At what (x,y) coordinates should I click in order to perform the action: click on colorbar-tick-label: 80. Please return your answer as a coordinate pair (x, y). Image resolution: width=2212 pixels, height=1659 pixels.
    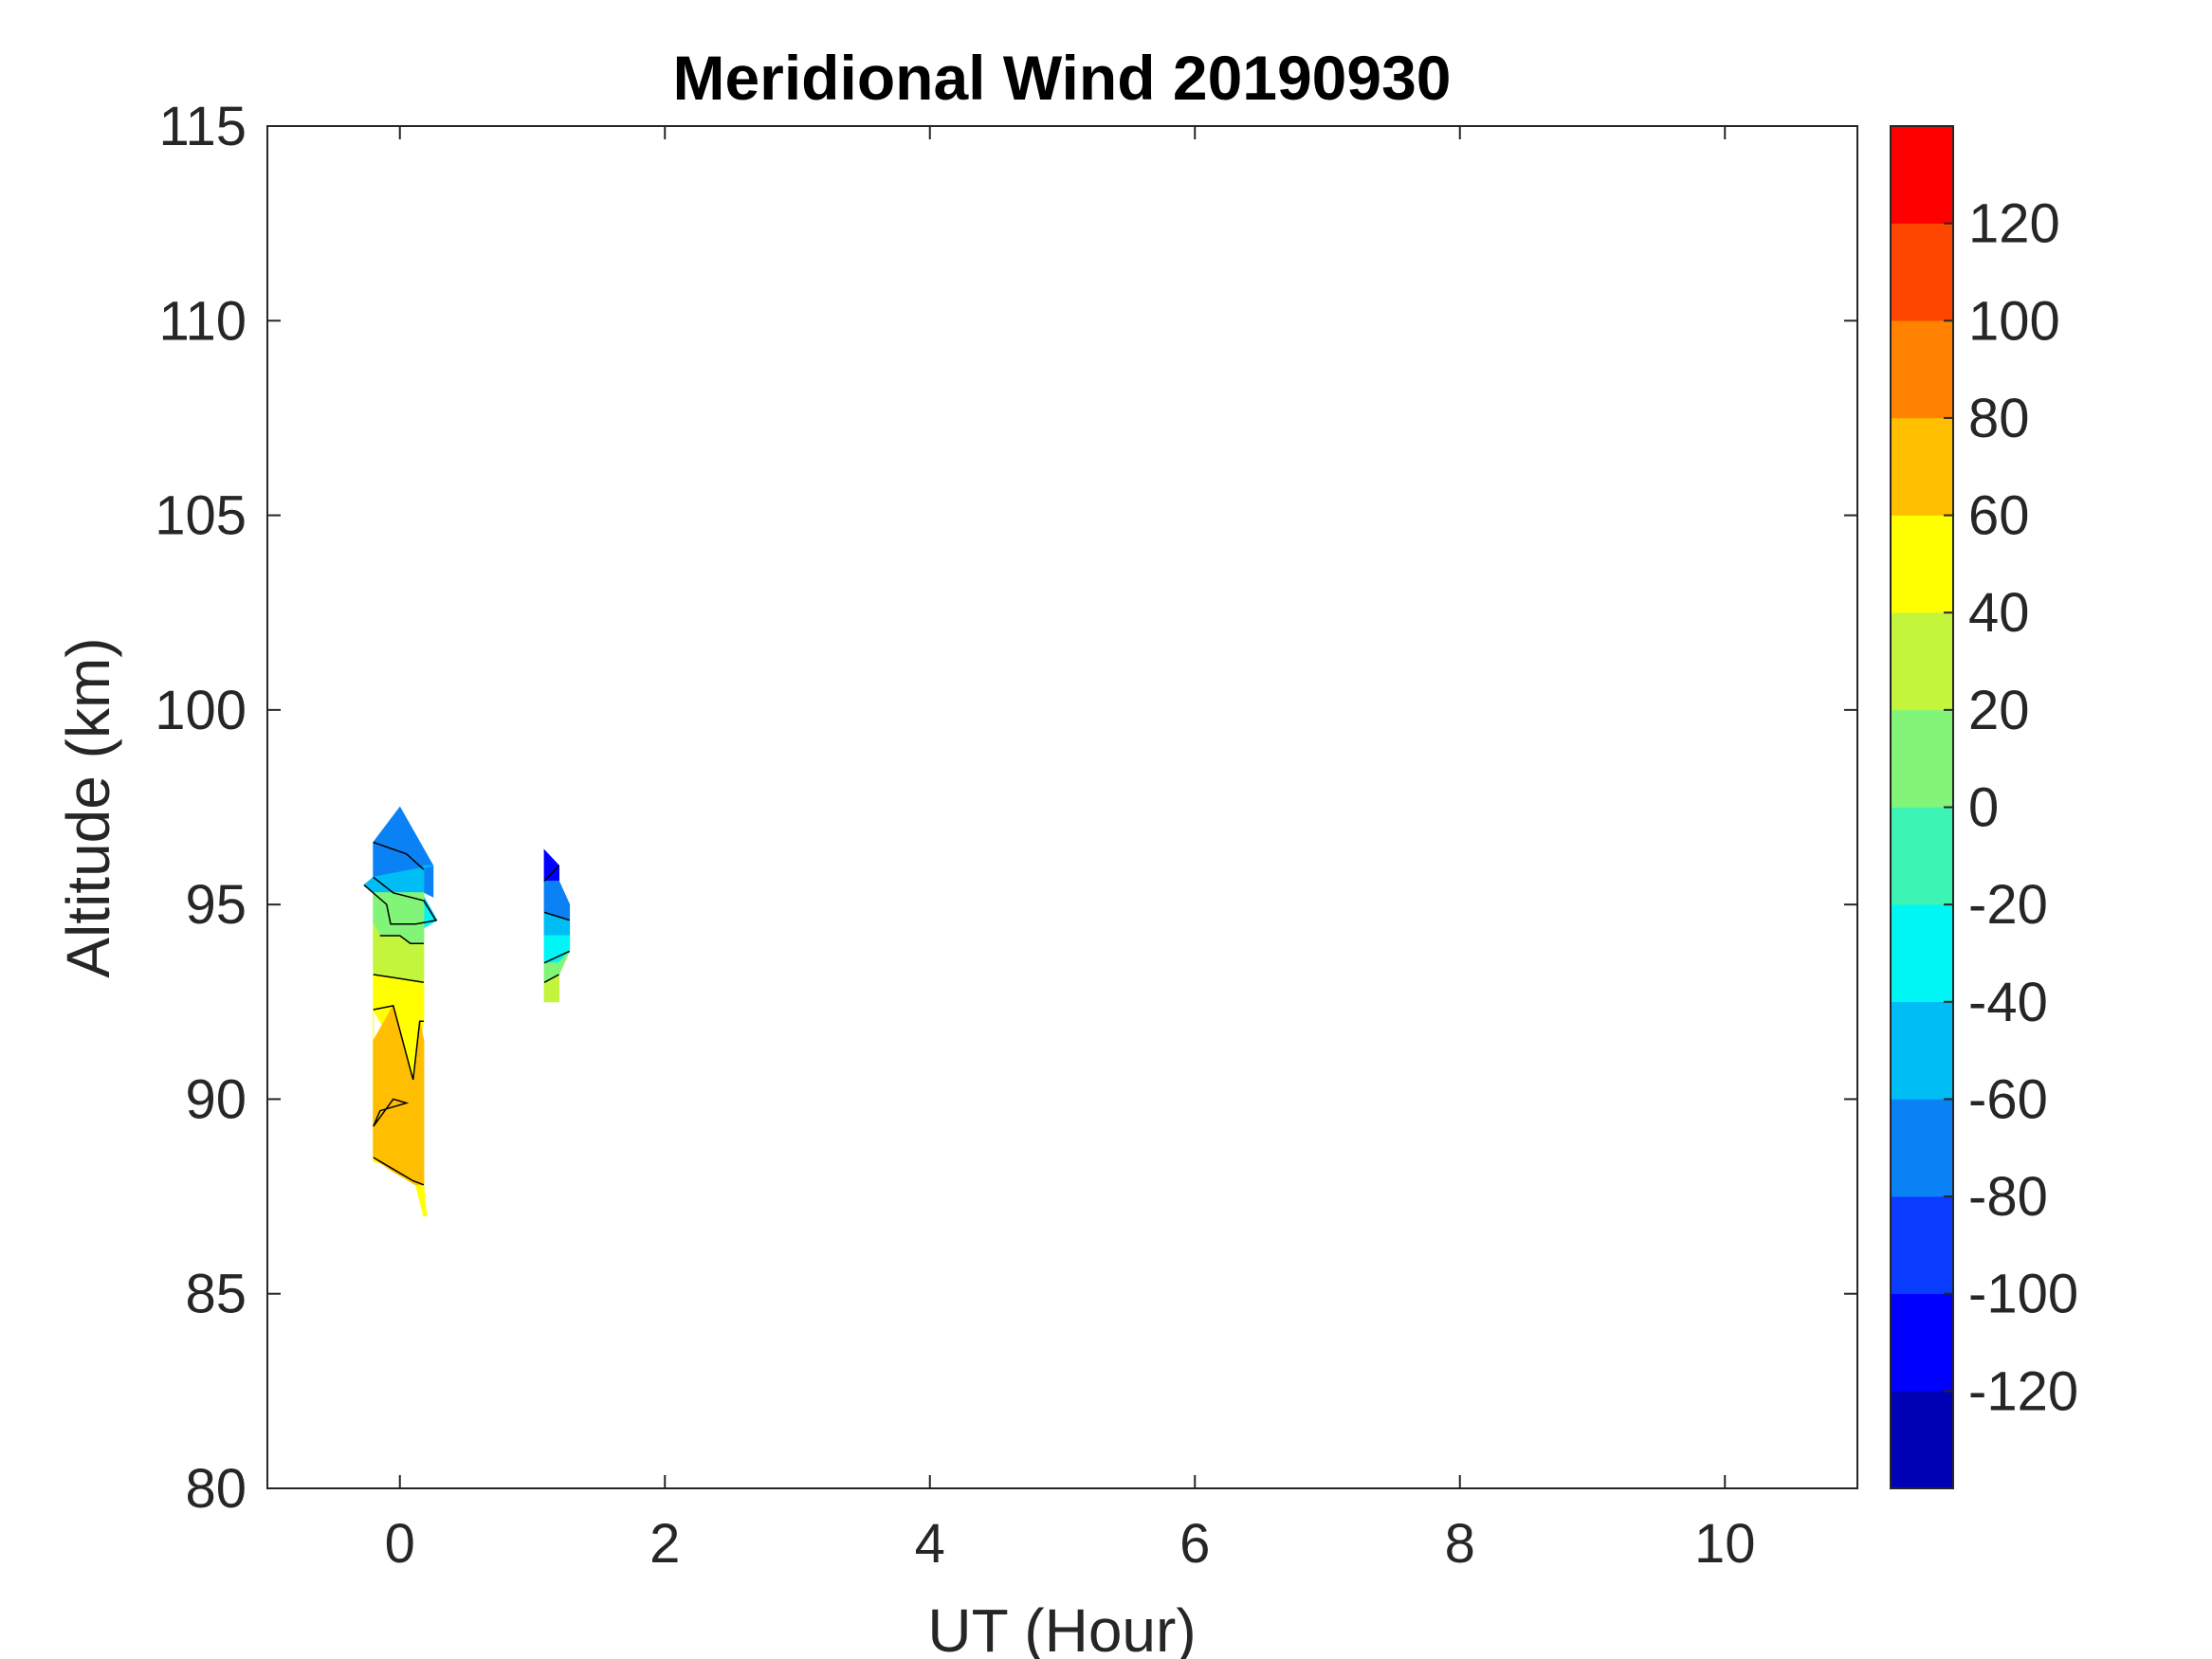
    Looking at the image, I should click on (1999, 418).